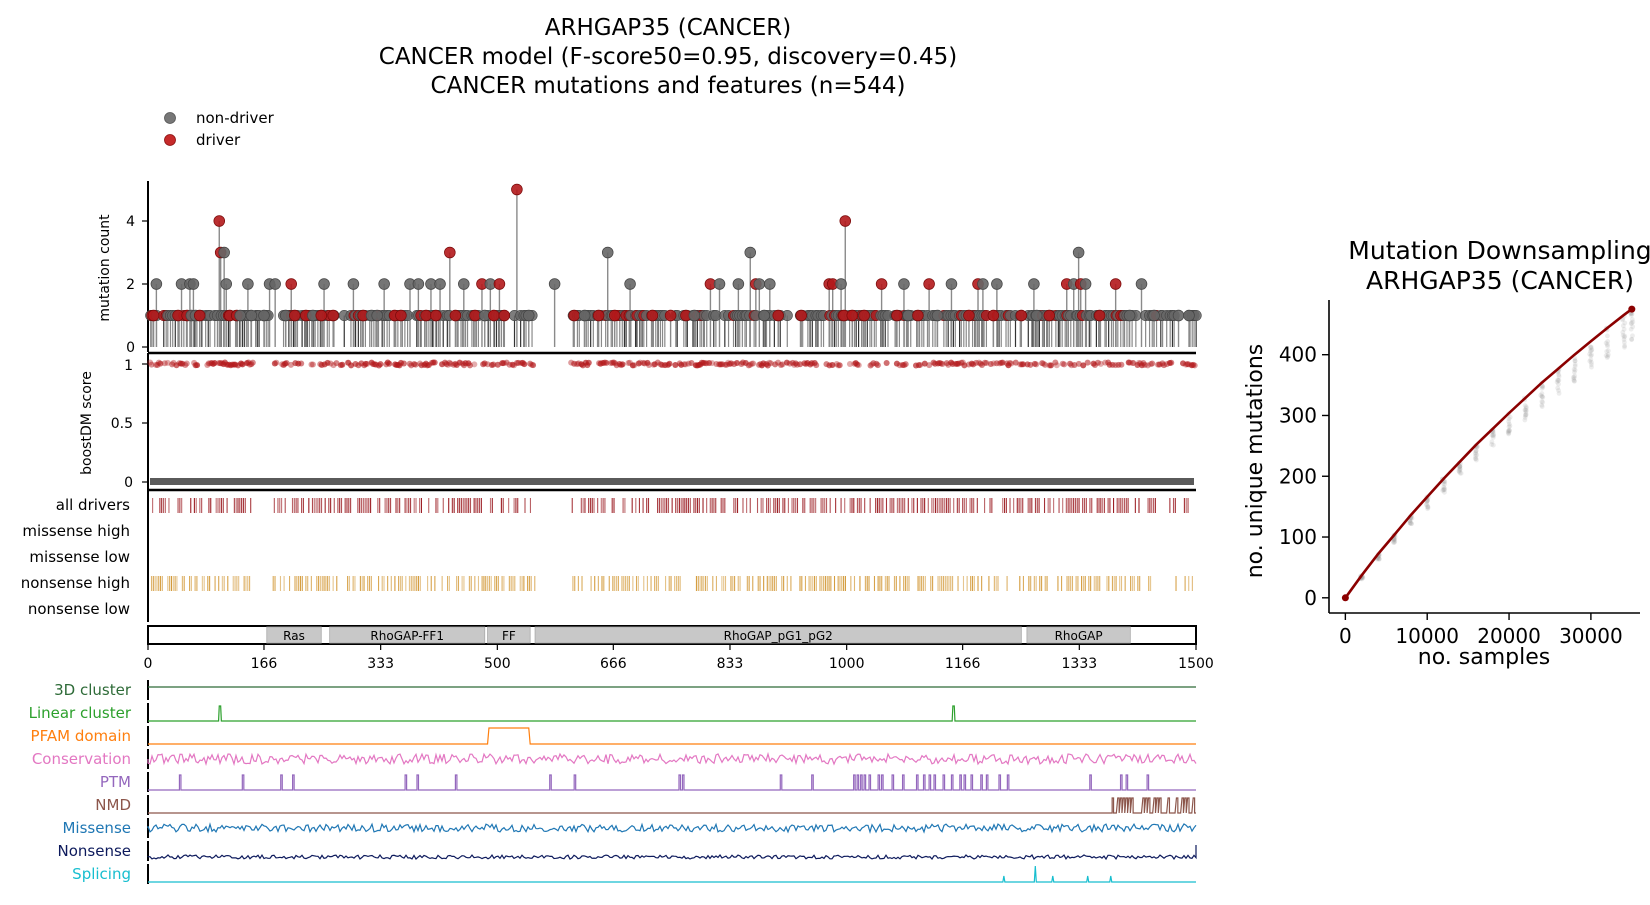 This screenshot has height=905, width=1650. Describe the element at coordinates (93, 690) in the screenshot. I see `feature-track-label: 3D cluster` at that location.